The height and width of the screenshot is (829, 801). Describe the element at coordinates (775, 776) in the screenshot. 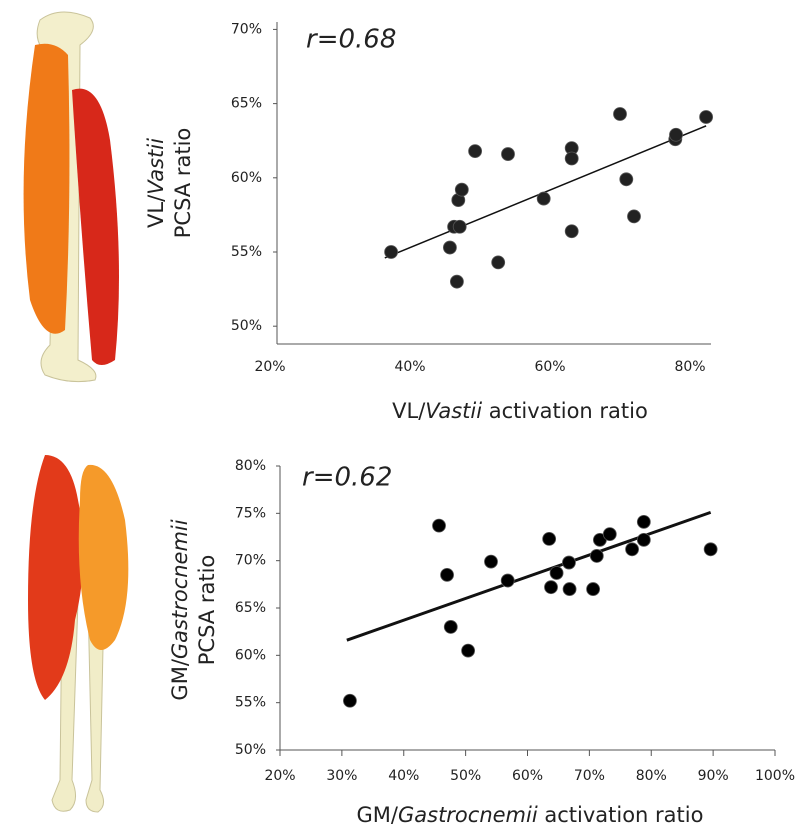

I see `x-tick-label: 100%` at that location.